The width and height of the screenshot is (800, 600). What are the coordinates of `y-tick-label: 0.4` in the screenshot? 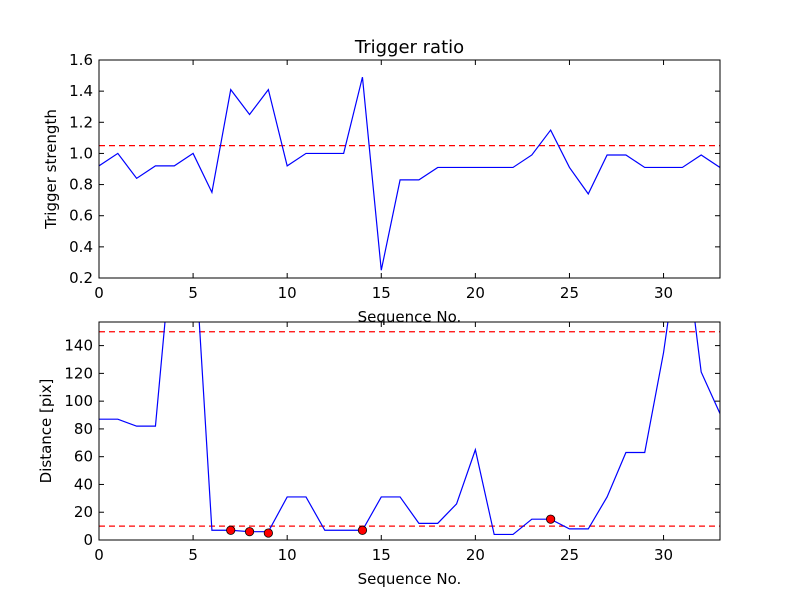 It's located at (81, 247).